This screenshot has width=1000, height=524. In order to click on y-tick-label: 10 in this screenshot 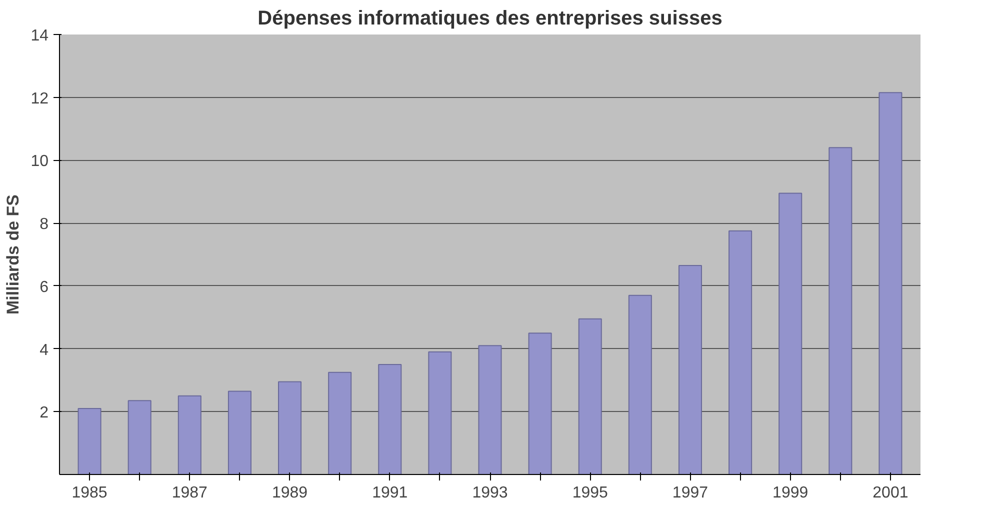, I will do `click(39, 161)`.